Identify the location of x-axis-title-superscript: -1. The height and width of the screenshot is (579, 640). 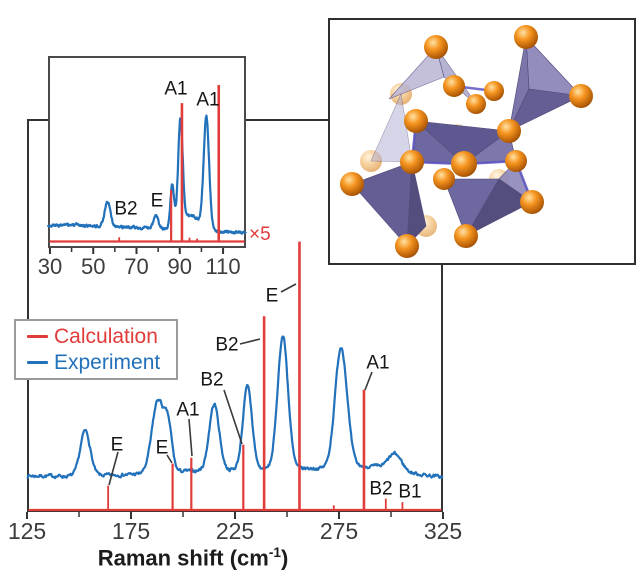
(274, 552).